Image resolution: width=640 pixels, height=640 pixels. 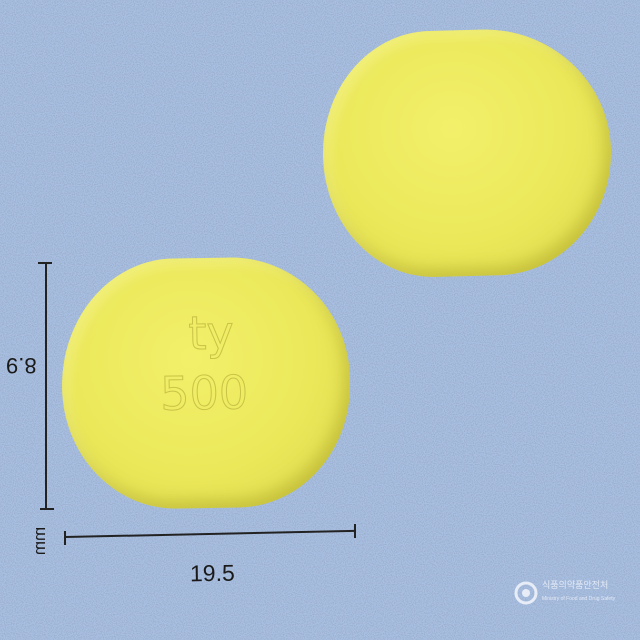 I want to click on height-measurement: 8.9, so click(x=21, y=365).